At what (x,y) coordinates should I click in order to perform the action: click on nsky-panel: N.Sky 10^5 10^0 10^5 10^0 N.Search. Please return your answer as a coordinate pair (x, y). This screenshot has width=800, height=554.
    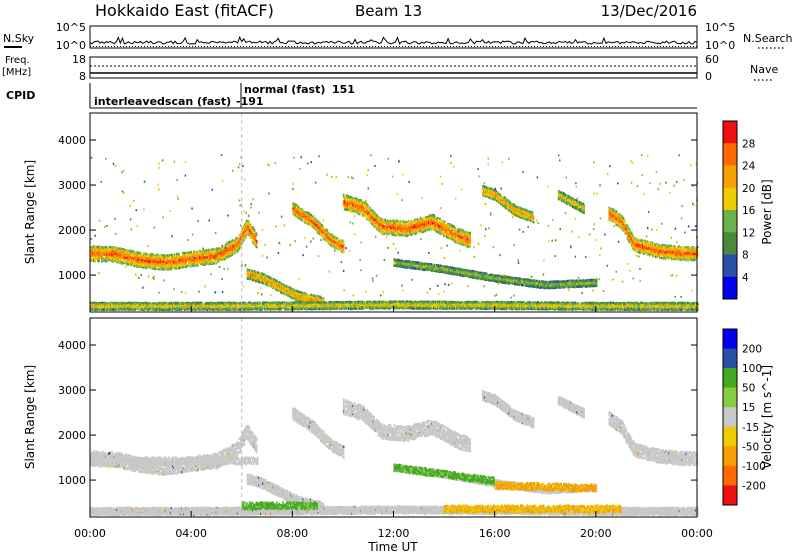
    Looking at the image, I should click on (398, 36).